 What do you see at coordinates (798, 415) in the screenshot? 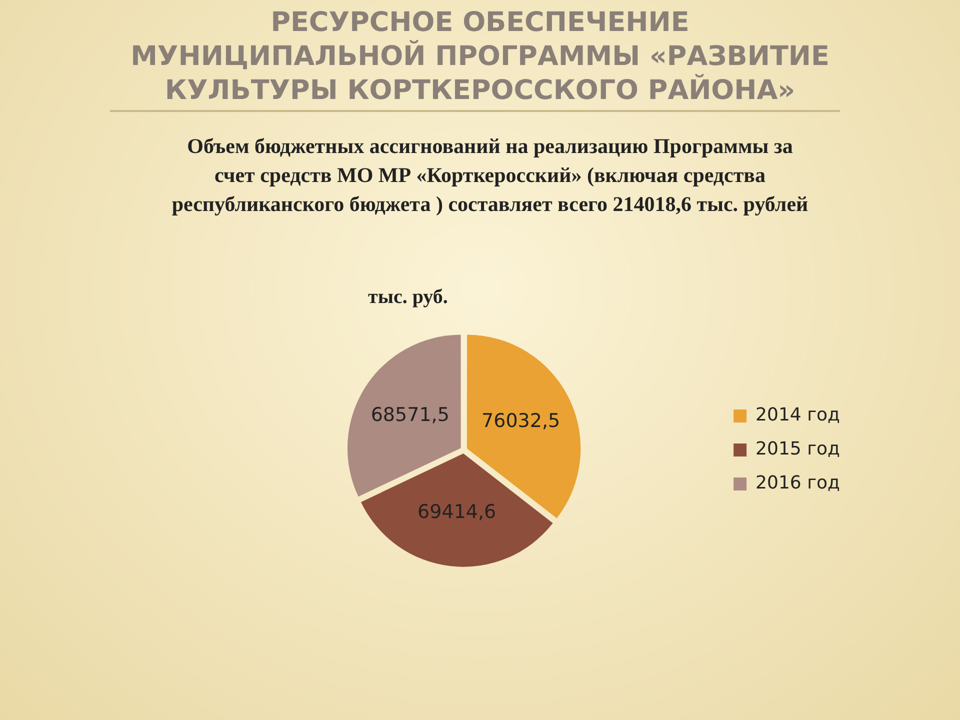
I see `legend-label: 2014 год` at bounding box center [798, 415].